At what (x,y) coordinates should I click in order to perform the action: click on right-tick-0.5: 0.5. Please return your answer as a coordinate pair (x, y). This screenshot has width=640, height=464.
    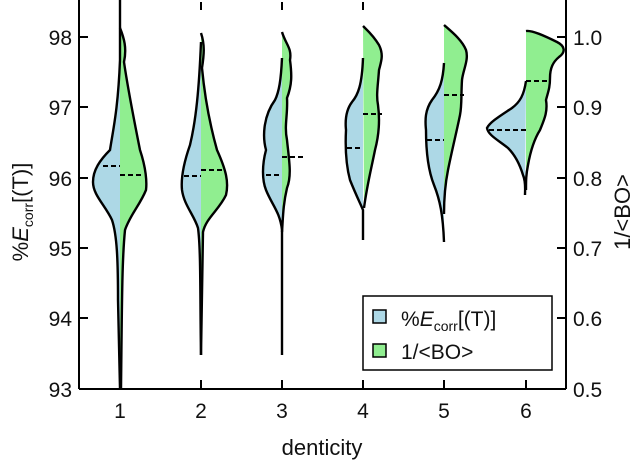
    Looking at the image, I should click on (587, 390).